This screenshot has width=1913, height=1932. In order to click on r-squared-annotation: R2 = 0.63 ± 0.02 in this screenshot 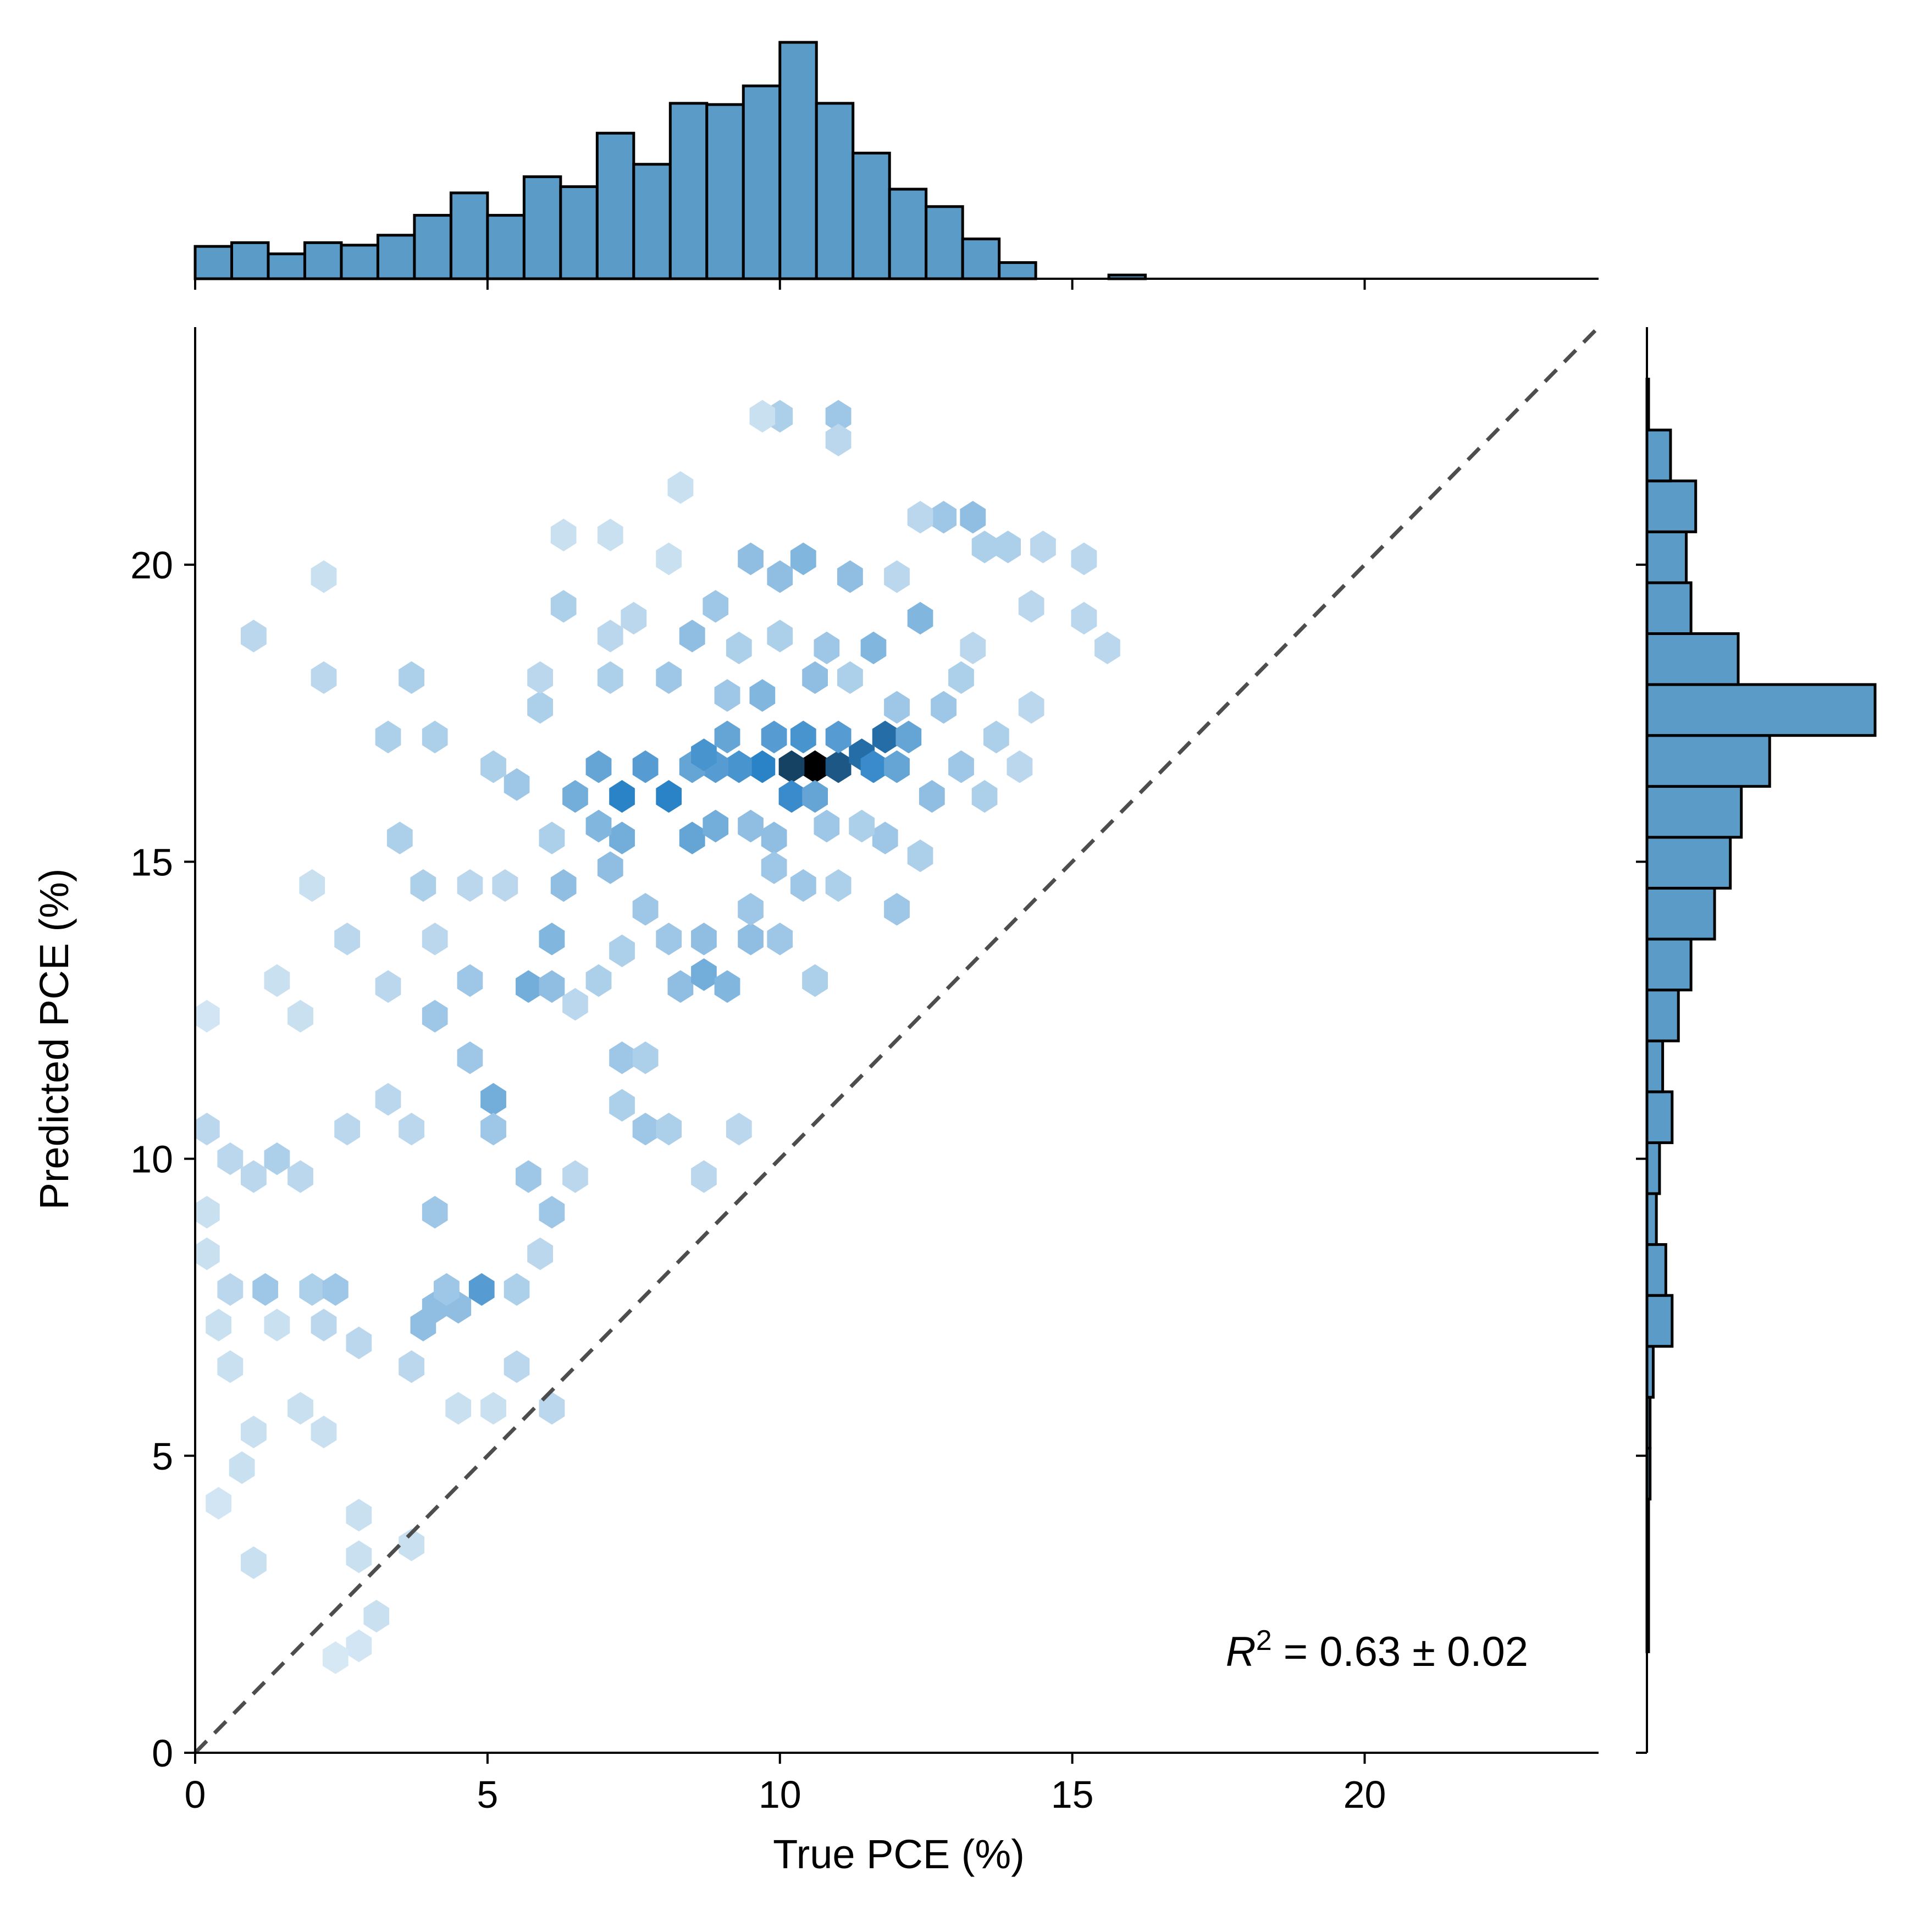, I will do `click(1377, 1650)`.